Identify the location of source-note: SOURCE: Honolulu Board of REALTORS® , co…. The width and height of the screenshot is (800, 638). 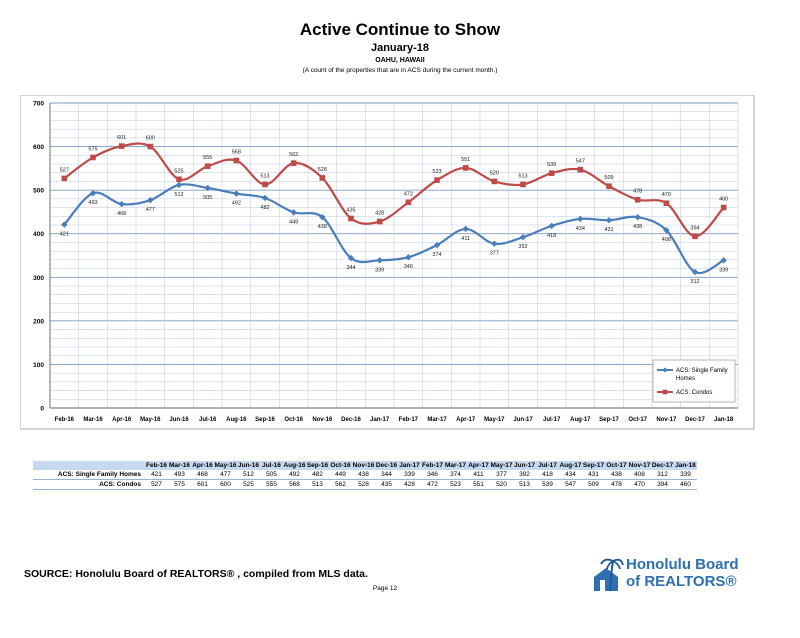
(196, 574).